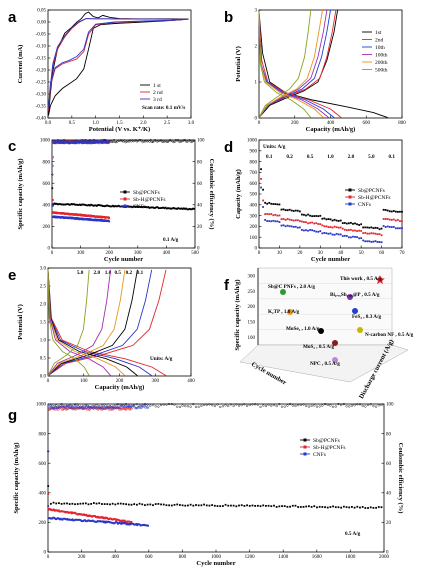 Image resolution: width=429 pixels, height=575 pixels. Describe the element at coordinates (326, 441) in the screenshot. I see `legend-label: Sb@PCNFs` at that location.